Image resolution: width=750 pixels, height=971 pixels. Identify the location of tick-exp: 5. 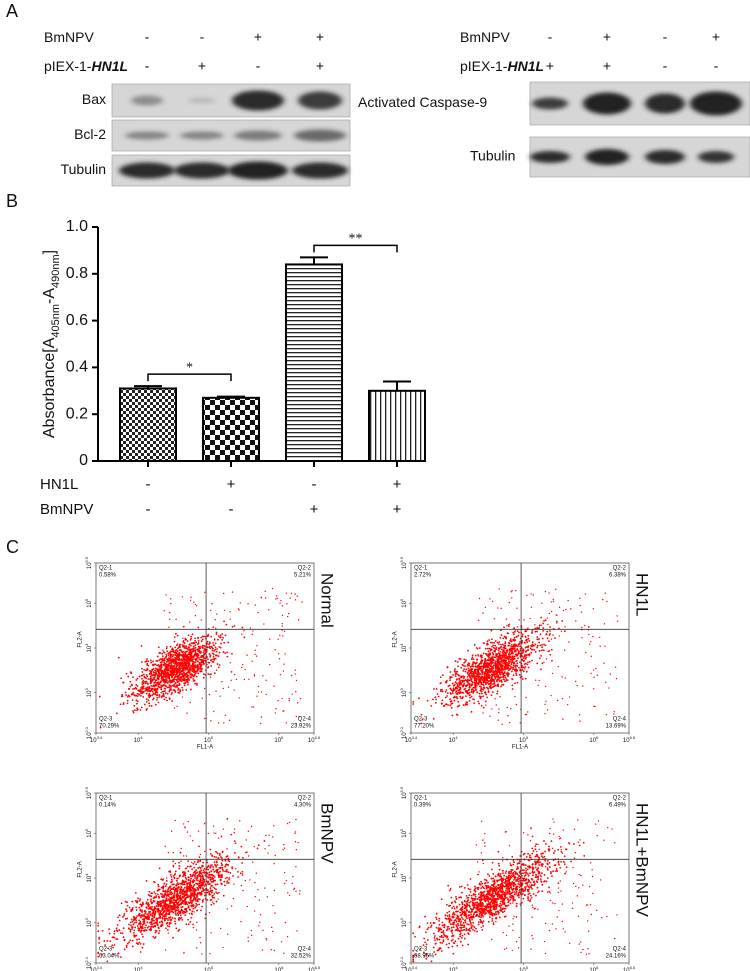
(527, 737).